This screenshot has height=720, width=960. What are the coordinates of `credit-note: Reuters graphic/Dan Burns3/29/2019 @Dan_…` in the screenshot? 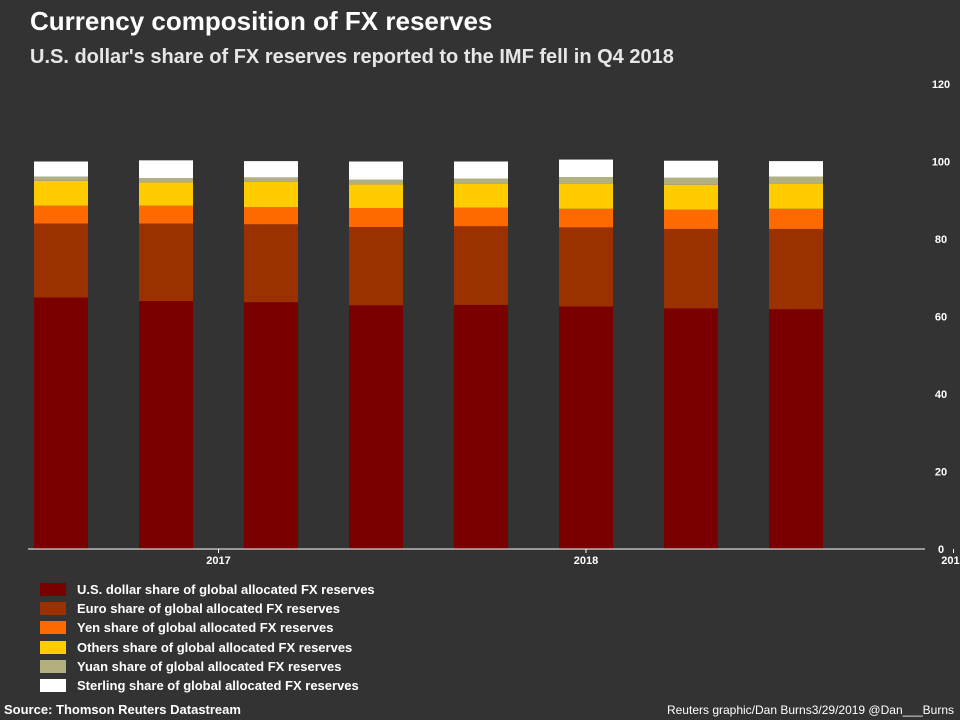 It's located at (810, 710).